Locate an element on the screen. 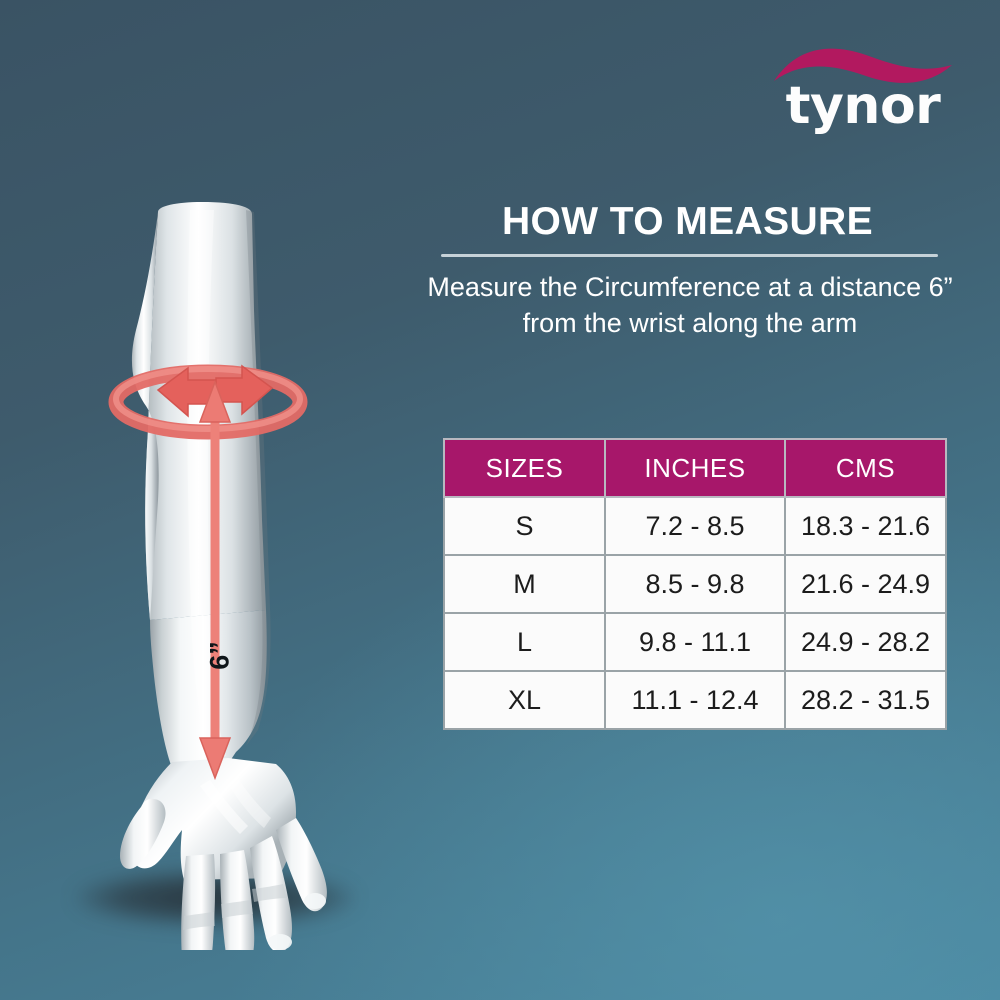 This screenshot has width=1000, height=1000. cell-size: XL is located at coordinates (524, 700).